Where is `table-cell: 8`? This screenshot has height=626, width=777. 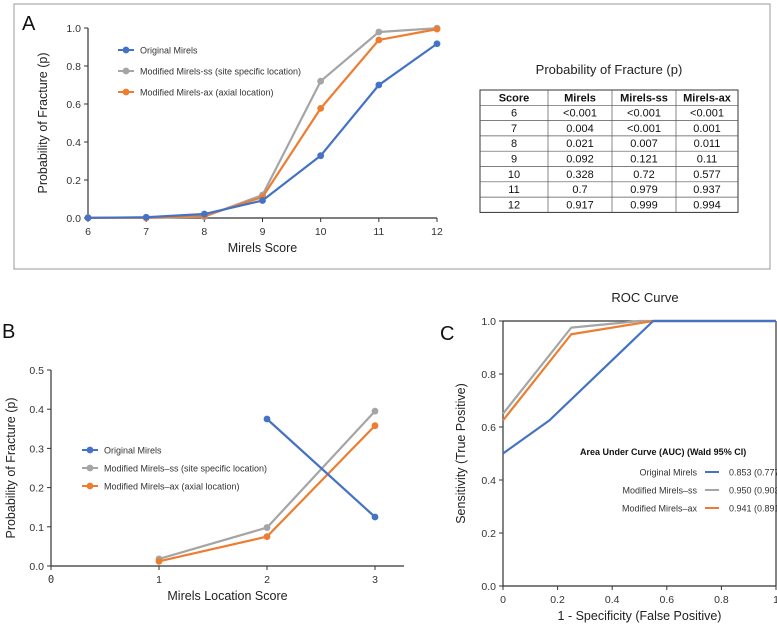 table-cell: 8 is located at coordinates (514, 144).